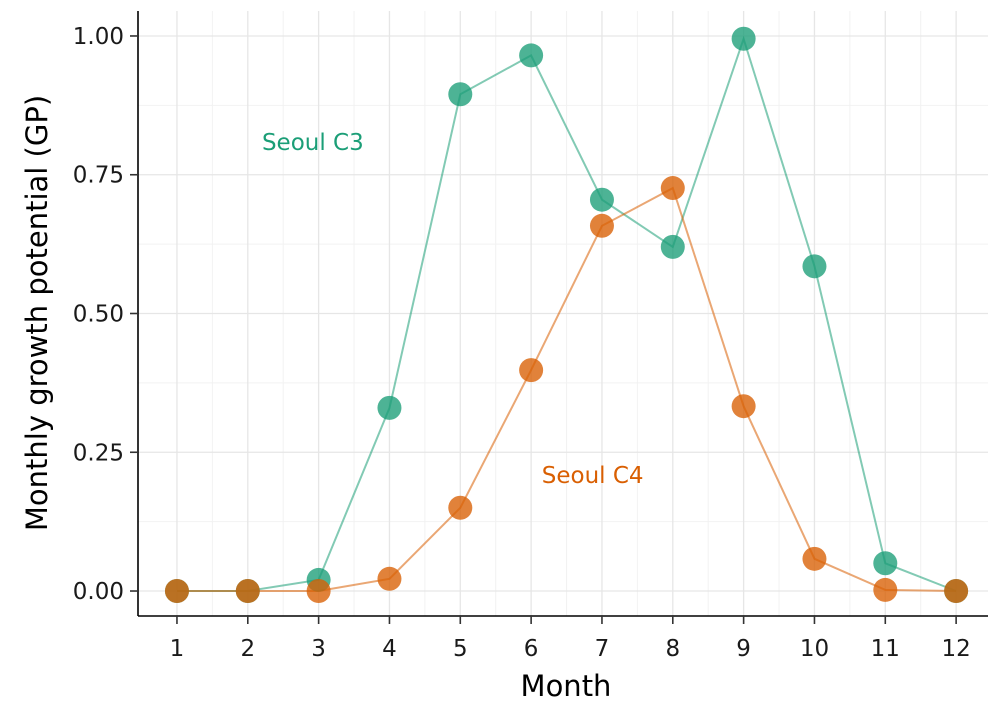 The height and width of the screenshot is (701, 988). What do you see at coordinates (318, 649) in the screenshot?
I see `x-tick-label: 3` at bounding box center [318, 649].